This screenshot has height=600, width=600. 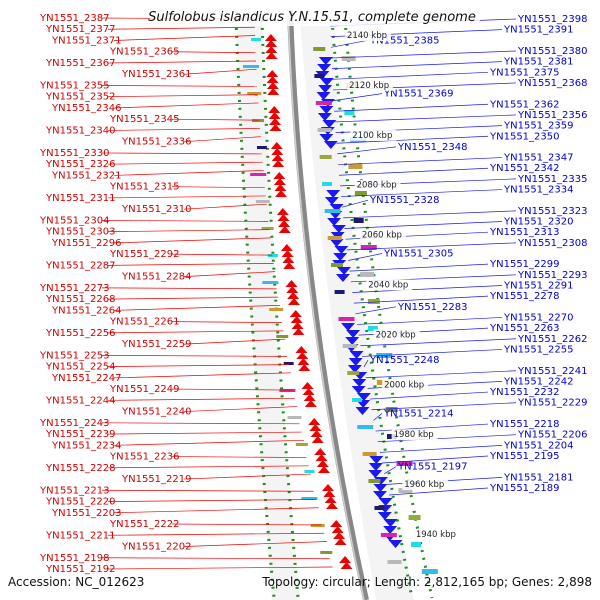 I want to click on right-gene-label: YN1551_2313, so click(x=524, y=232).